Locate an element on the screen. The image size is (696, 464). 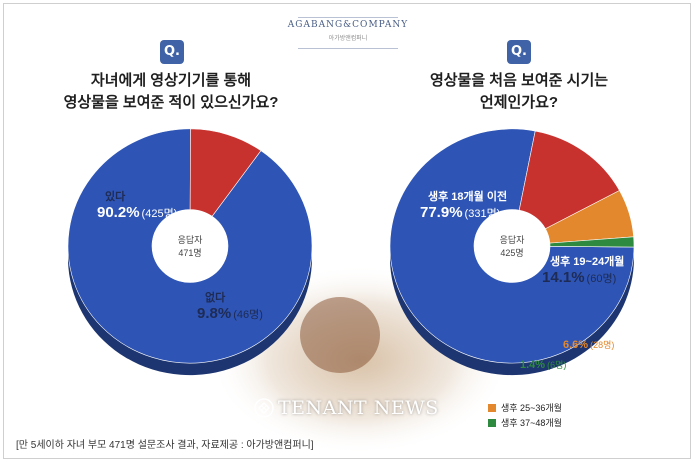
legend-item-37-48: 생후 37~48개월 is located at coordinates (525, 422).